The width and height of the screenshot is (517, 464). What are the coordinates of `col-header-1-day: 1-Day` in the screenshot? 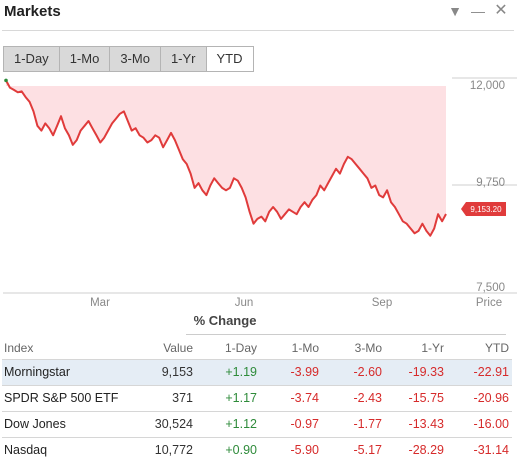 It's located at (240, 348).